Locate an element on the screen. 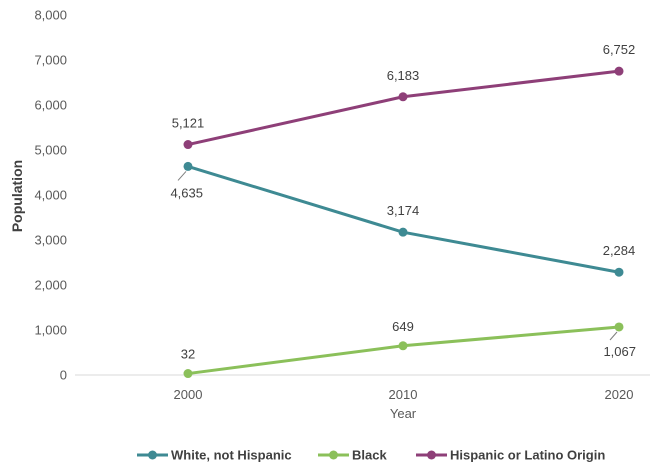 This screenshot has height=466, width=652. legend-label: Black is located at coordinates (369, 455).